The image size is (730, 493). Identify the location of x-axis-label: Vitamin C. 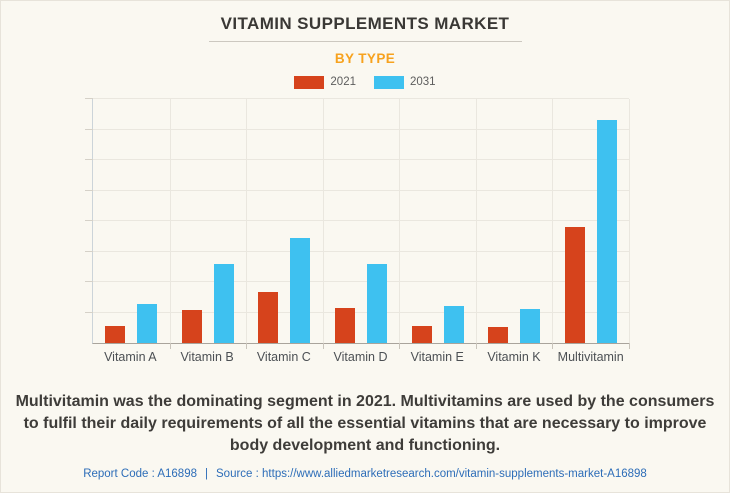
(283, 357).